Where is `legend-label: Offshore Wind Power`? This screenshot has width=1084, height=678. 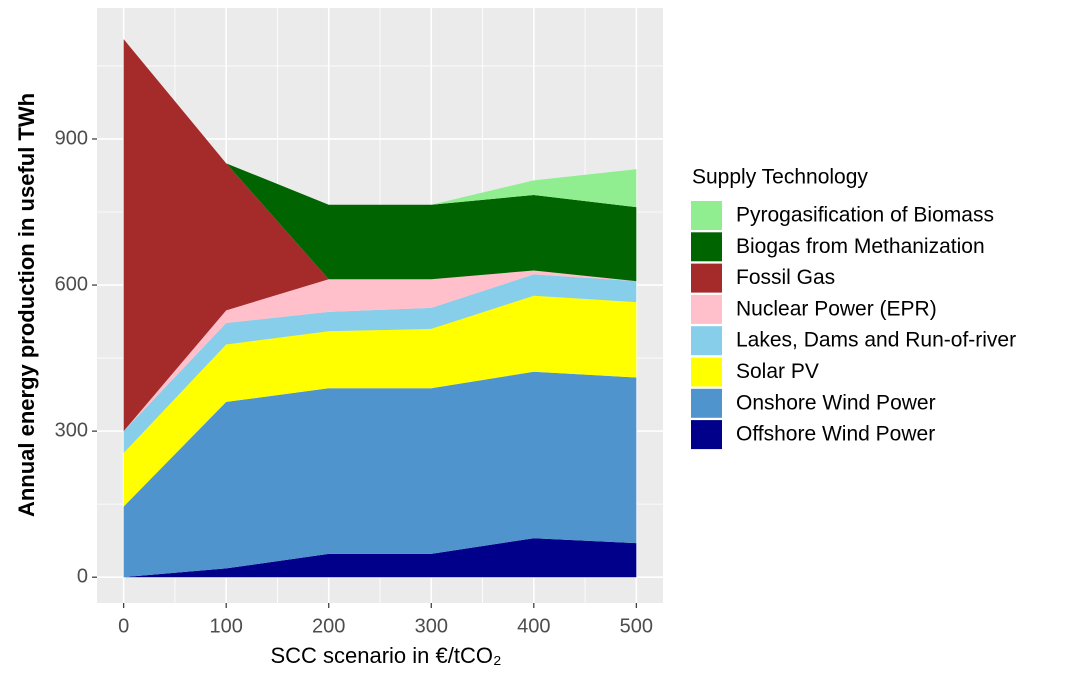
legend-label: Offshore Wind Power is located at coordinates (835, 434).